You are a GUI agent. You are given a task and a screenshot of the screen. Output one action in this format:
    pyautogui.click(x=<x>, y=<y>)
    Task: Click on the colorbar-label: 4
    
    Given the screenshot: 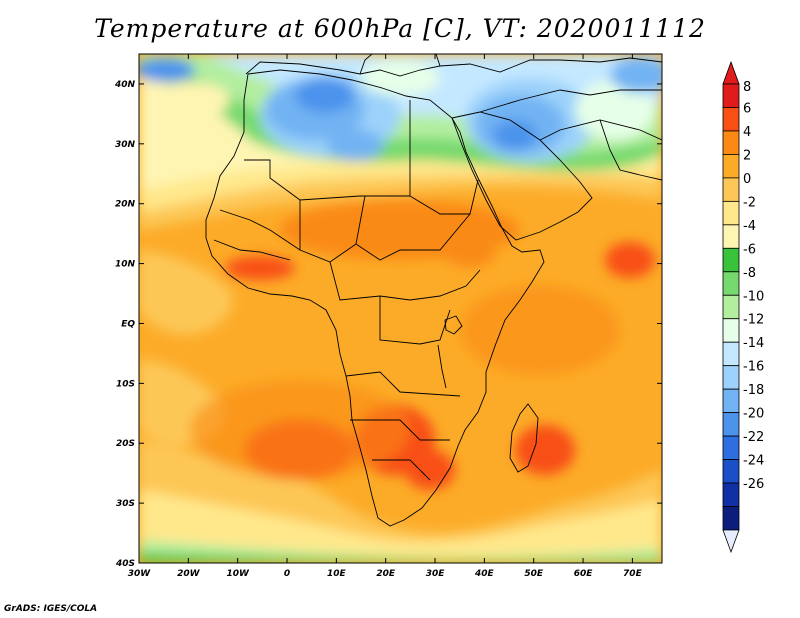 What is the action you would take?
    pyautogui.click(x=747, y=132)
    